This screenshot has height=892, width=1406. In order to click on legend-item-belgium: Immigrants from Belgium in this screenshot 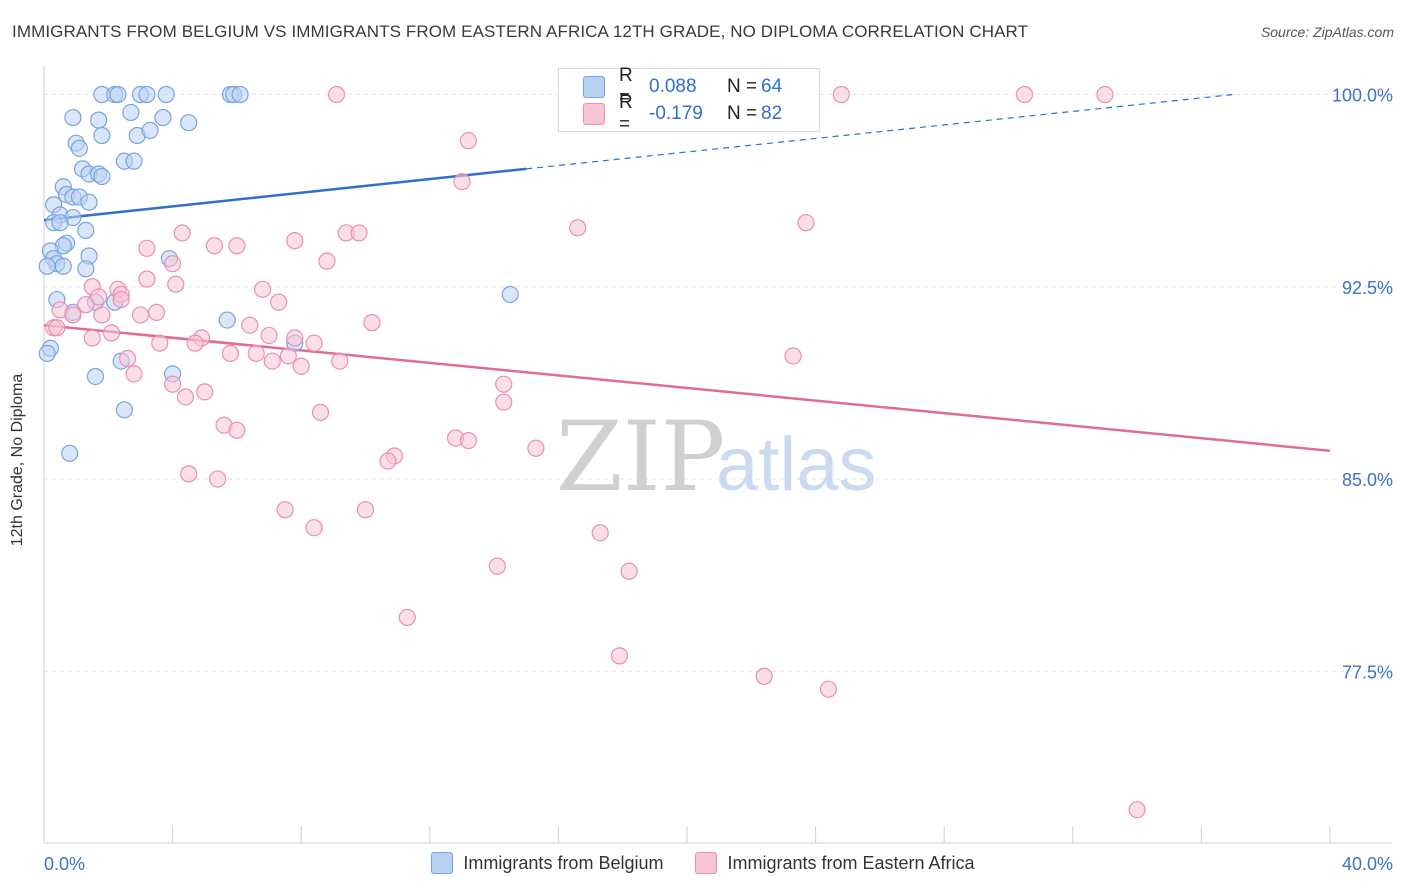, I will do `click(547, 863)`.